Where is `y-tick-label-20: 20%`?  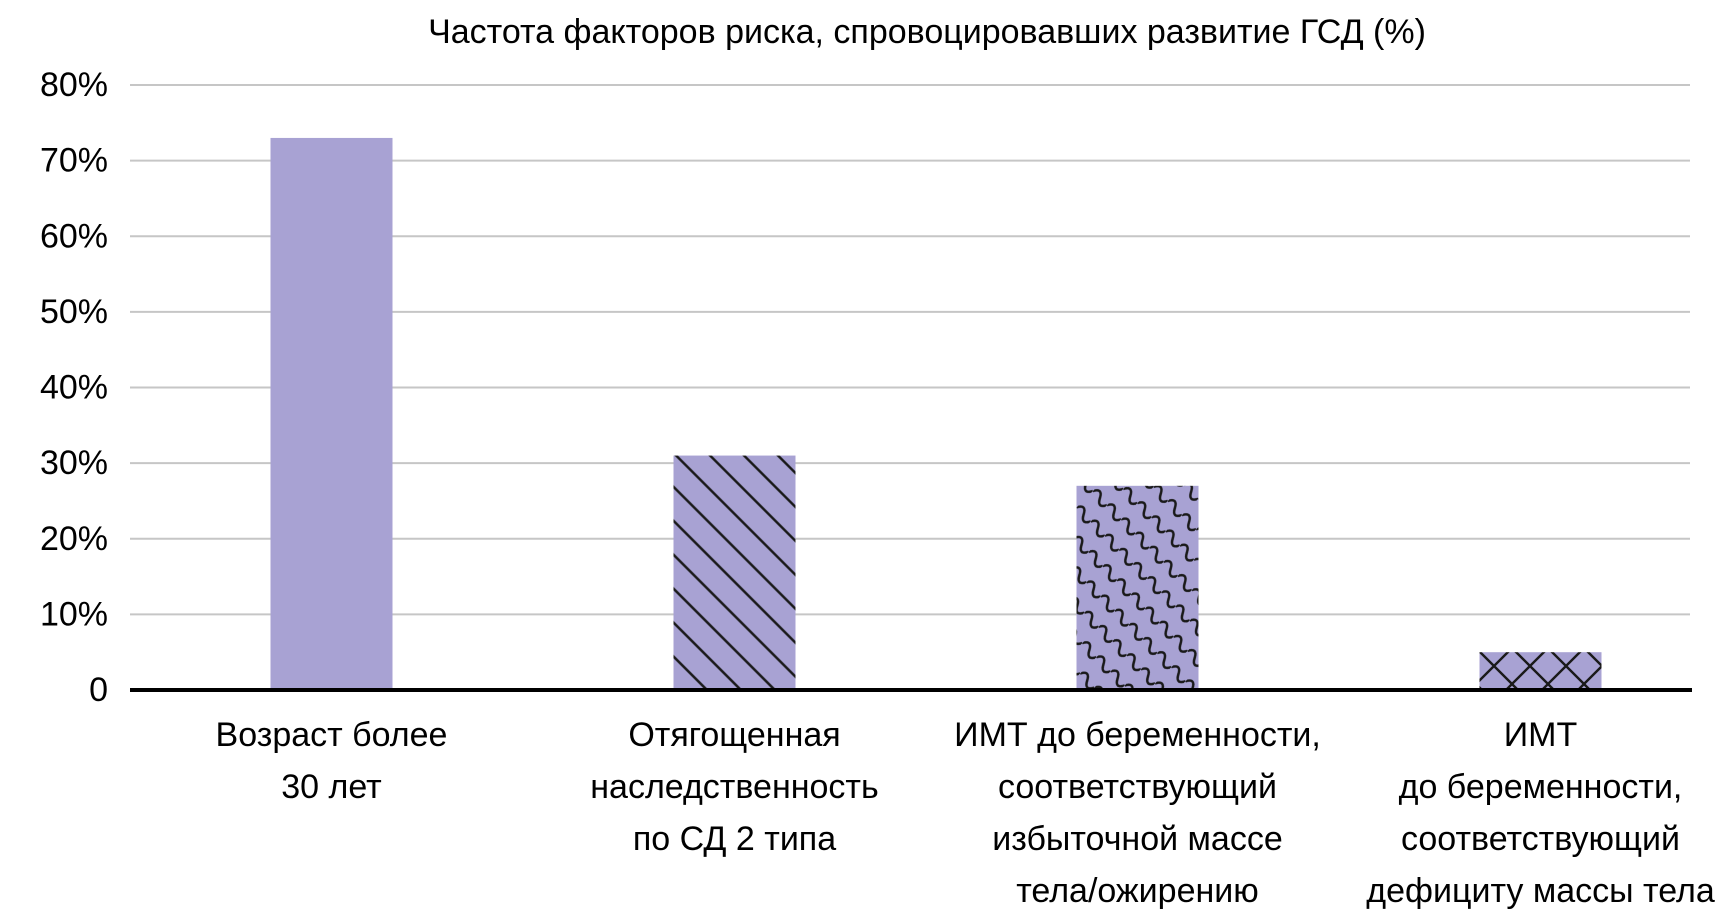 y-tick-label-20: 20% is located at coordinates (74, 539).